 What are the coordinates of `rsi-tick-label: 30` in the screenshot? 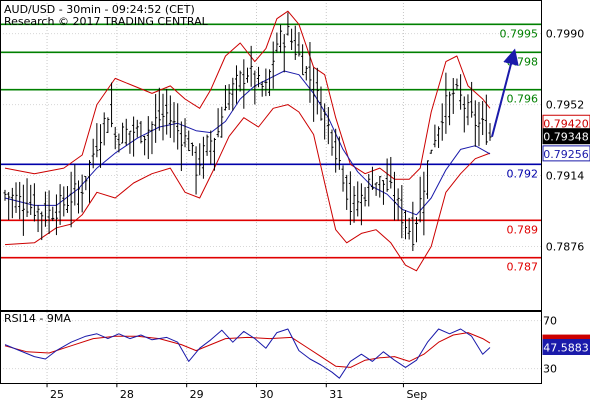 It's located at (550, 369).